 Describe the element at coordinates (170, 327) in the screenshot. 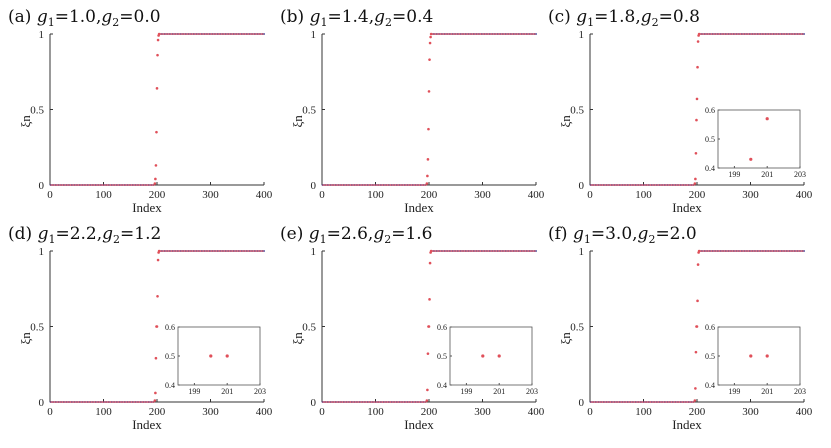

I see `inset-y-tick-label: 0.6` at that location.